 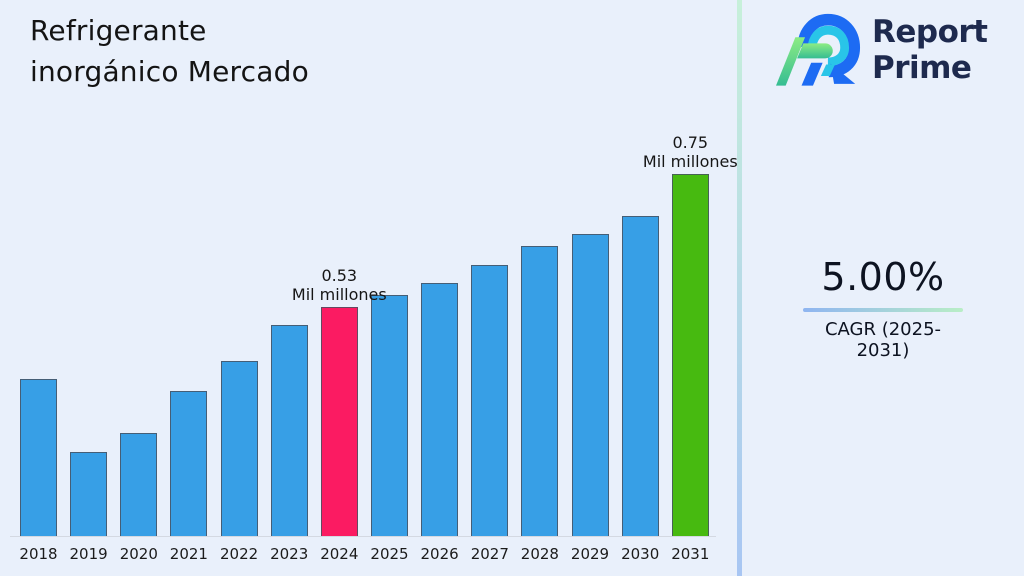 What do you see at coordinates (138, 554) in the screenshot?
I see `x-tick-2020: 2020` at bounding box center [138, 554].